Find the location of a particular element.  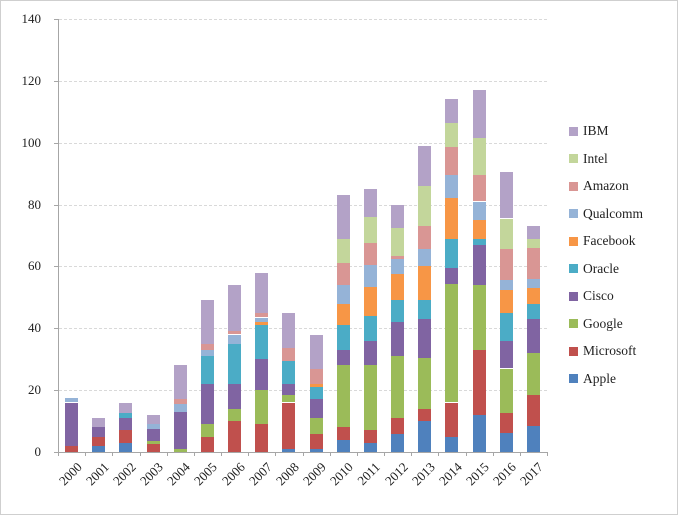

legend-label-google: Google is located at coordinates (603, 323).